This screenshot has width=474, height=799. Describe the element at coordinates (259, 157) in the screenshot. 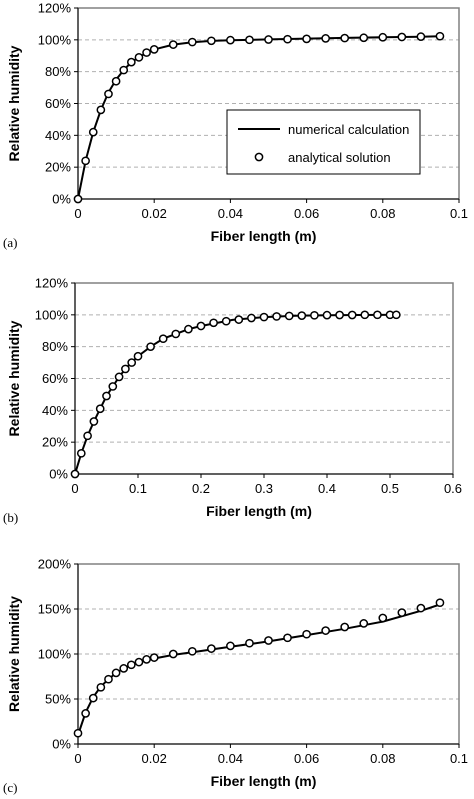

I see `legend-circle-swatch` at that location.